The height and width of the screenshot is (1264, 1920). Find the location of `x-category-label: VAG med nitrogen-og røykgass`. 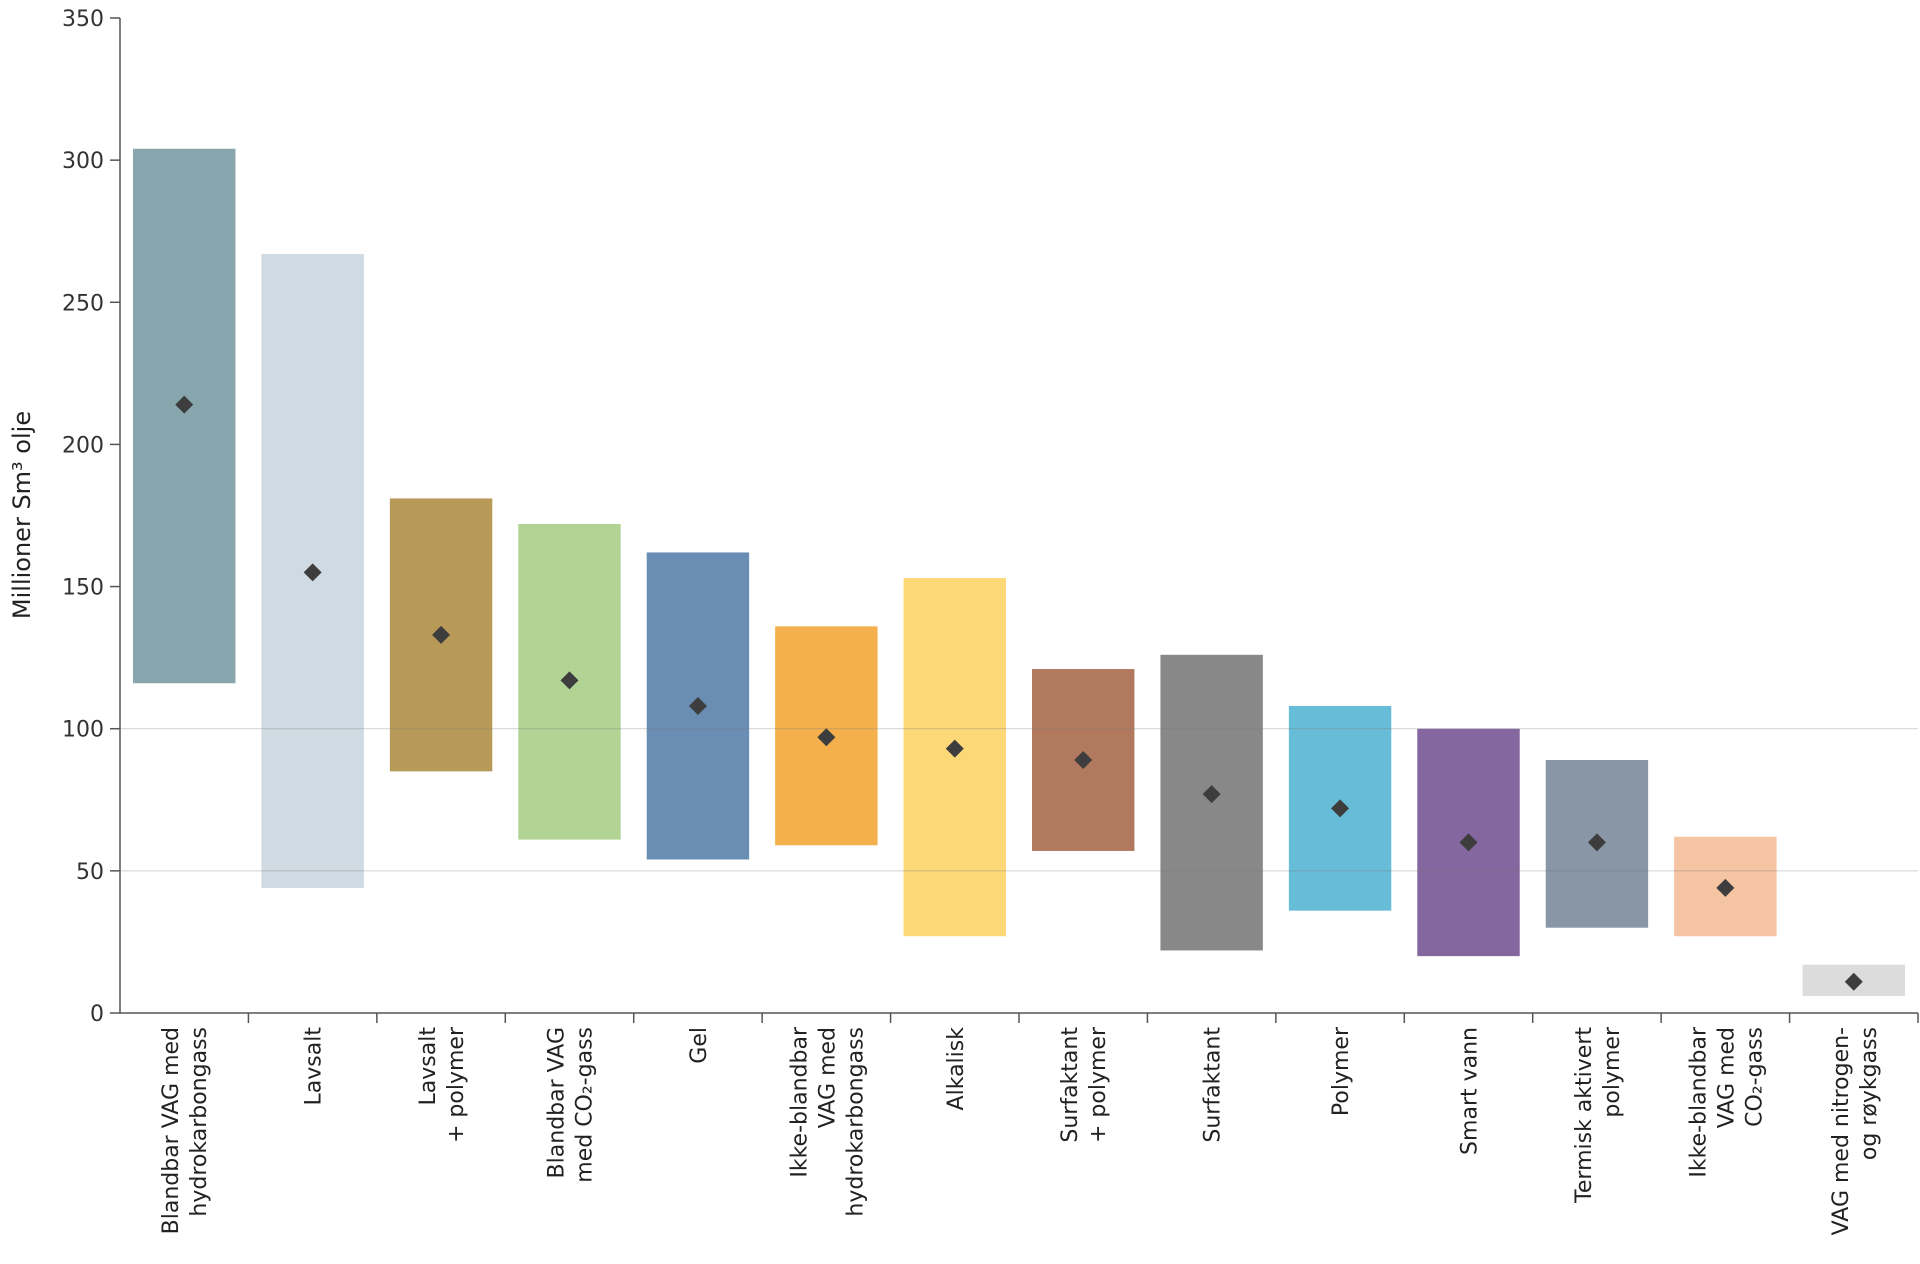

x-category-label: VAG med nitrogen-og røykgass is located at coordinates (1855, 1131).